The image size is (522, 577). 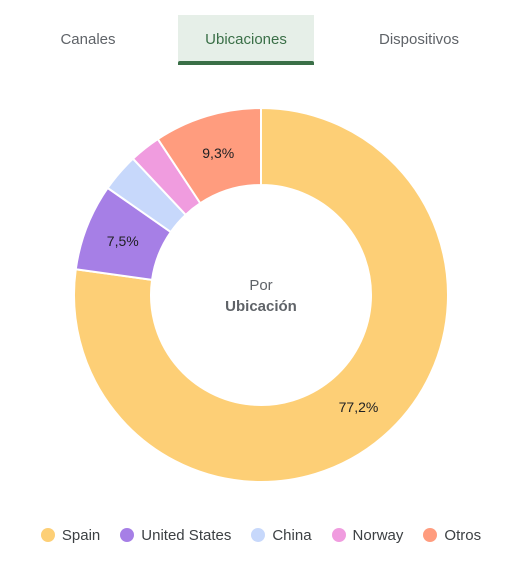 I want to click on legend-item-united-states: United States, so click(x=175, y=535).